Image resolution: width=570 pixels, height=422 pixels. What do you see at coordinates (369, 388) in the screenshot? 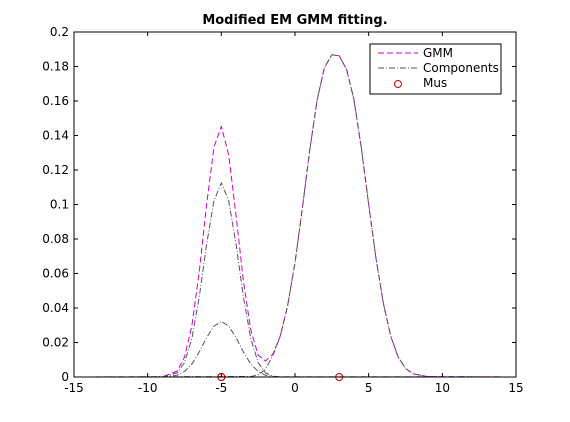
I see `x-tick-label: 5` at bounding box center [369, 388].